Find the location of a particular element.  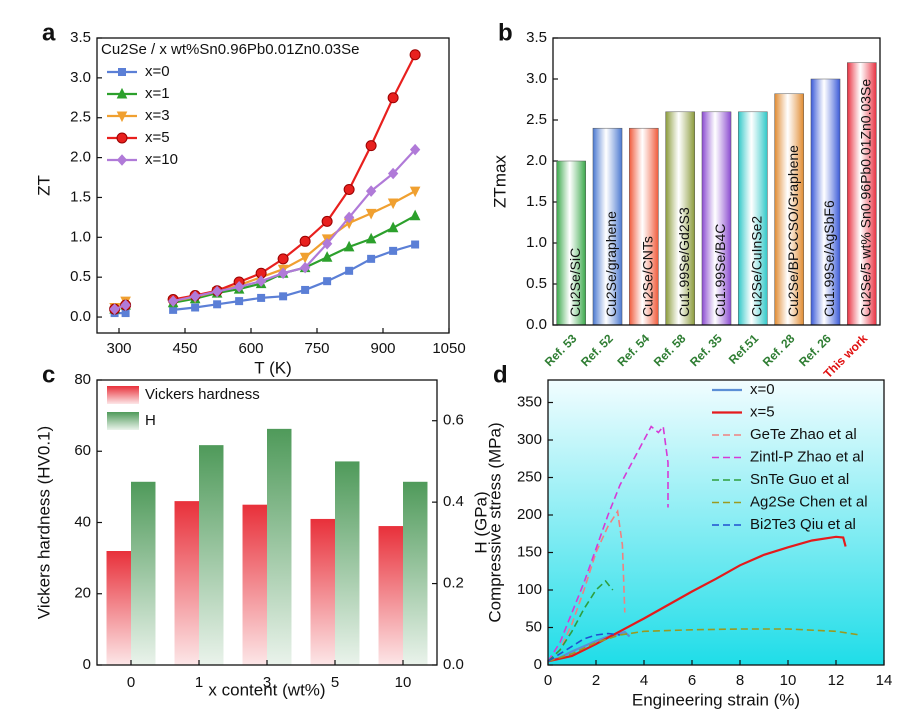

plot-frame is located at coordinates (716, 522).